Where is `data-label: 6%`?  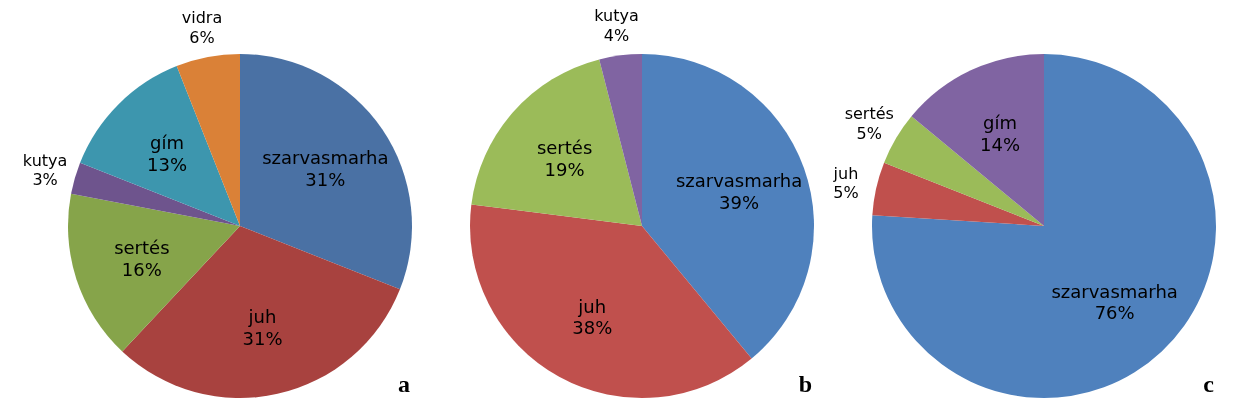
data-label: 6% is located at coordinates (202, 37).